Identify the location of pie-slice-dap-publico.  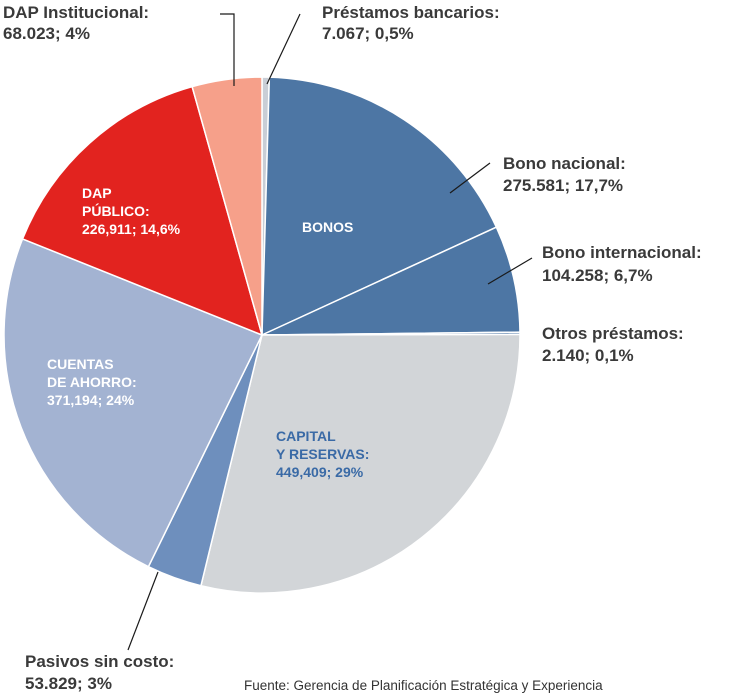
(142, 211).